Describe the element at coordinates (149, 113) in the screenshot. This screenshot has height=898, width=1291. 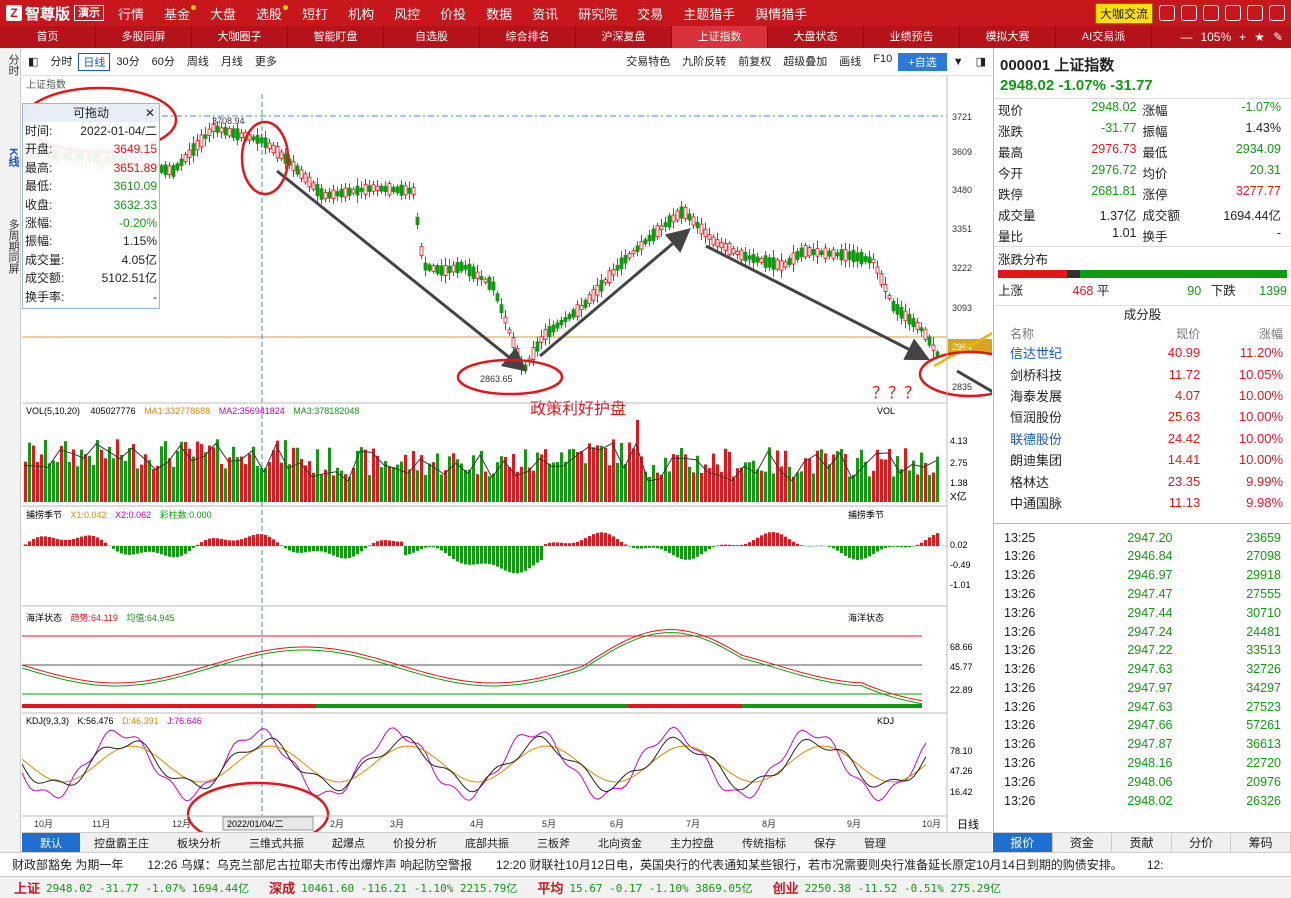
I see `infobox-close-icon: ✕` at that location.